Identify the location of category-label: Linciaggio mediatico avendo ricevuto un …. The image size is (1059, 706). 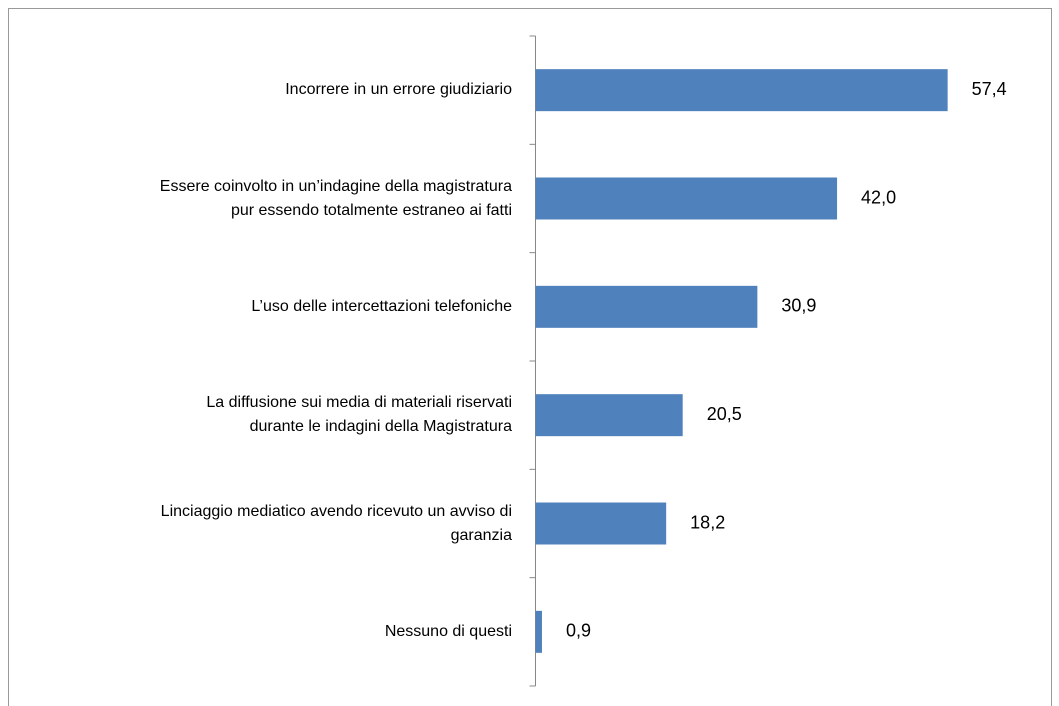
(336, 523).